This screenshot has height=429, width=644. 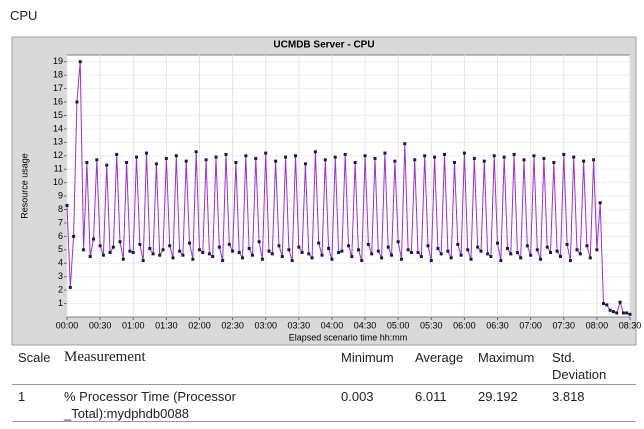 What do you see at coordinates (497, 325) in the screenshot?
I see `x-tick-label: 06:30` at bounding box center [497, 325].